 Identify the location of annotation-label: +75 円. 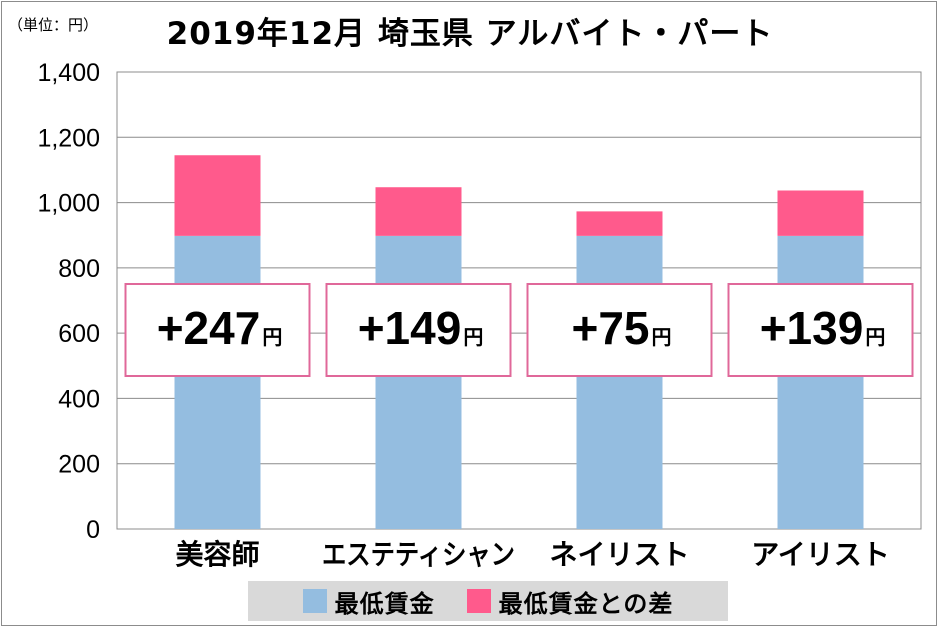
(621, 328).